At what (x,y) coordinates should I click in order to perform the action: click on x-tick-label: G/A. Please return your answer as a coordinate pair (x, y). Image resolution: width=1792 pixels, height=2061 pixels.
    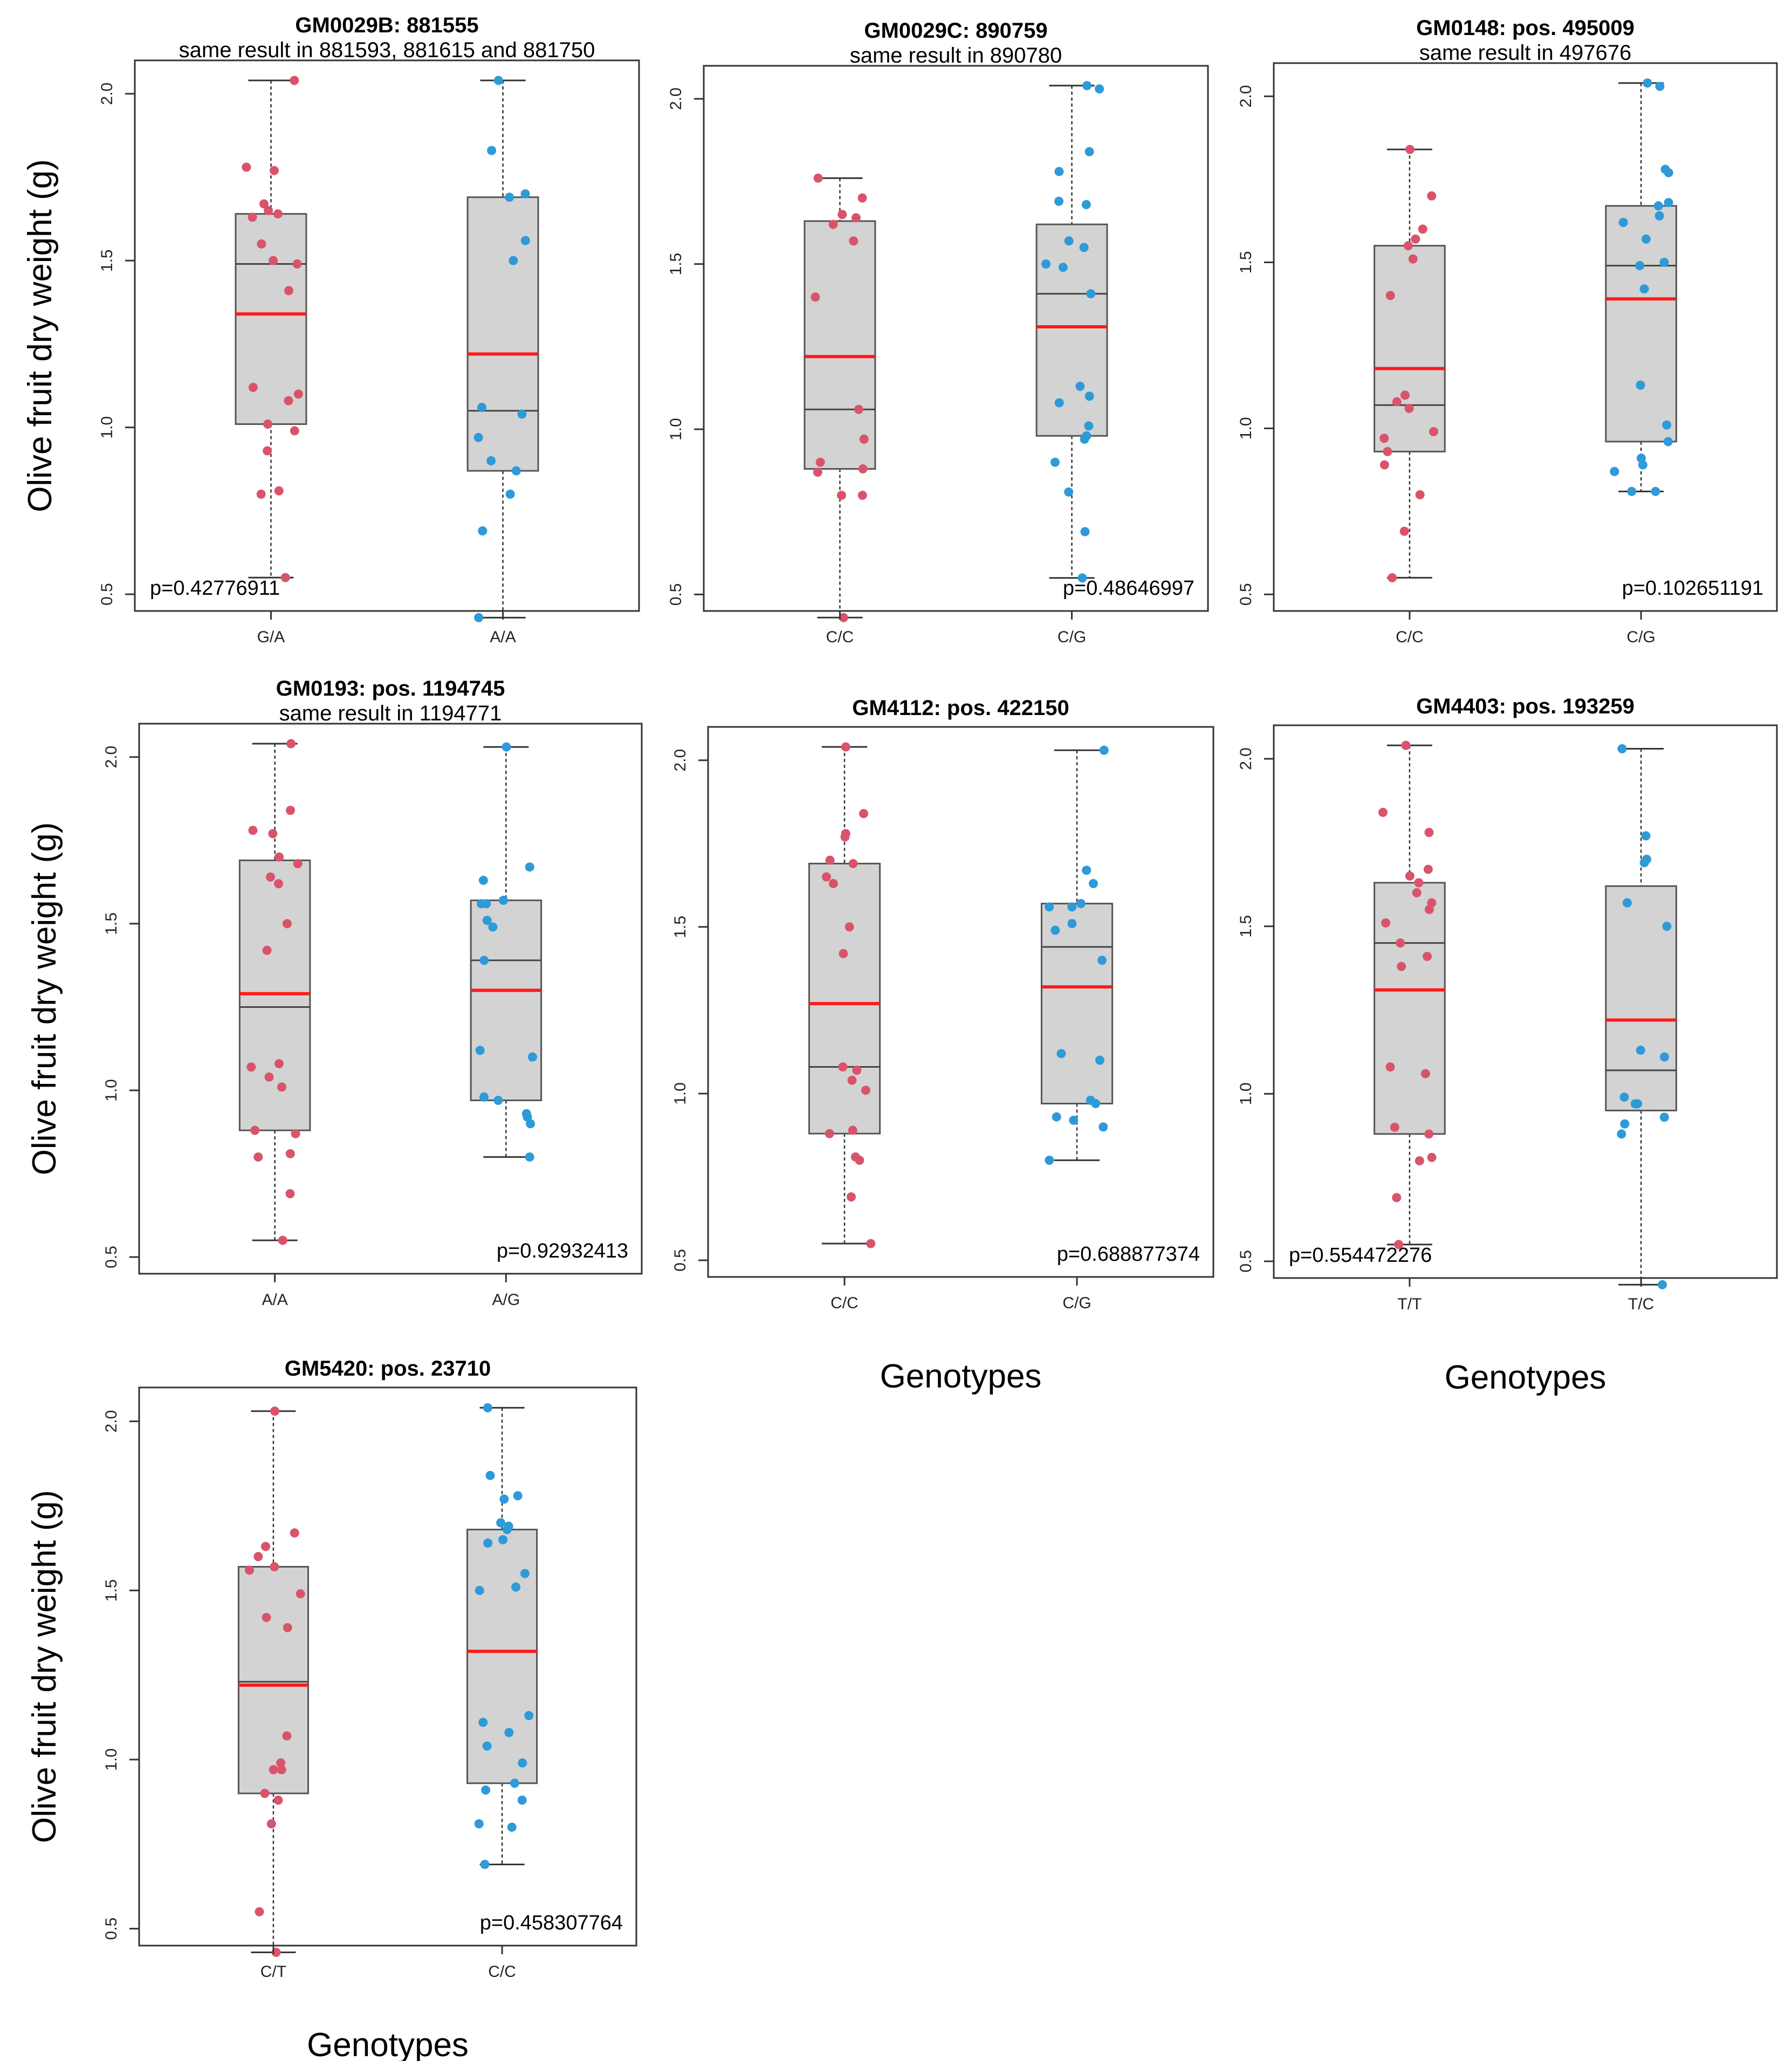
    Looking at the image, I should click on (271, 637).